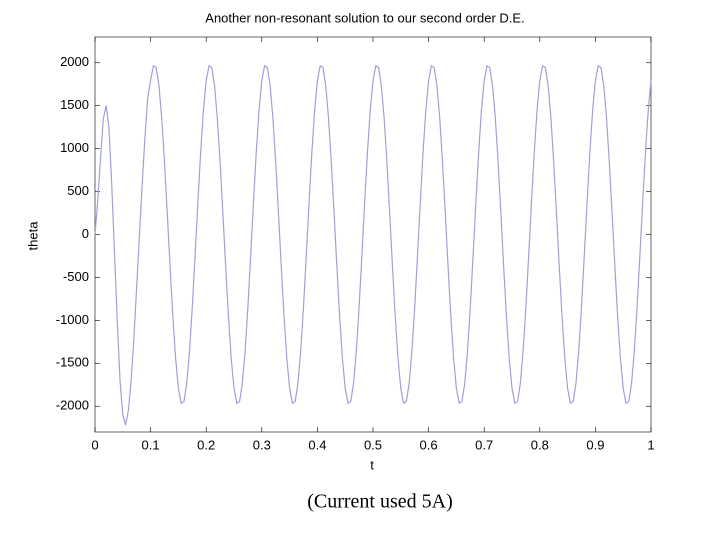  I want to click on caption: (Current used 5A), so click(380, 502).